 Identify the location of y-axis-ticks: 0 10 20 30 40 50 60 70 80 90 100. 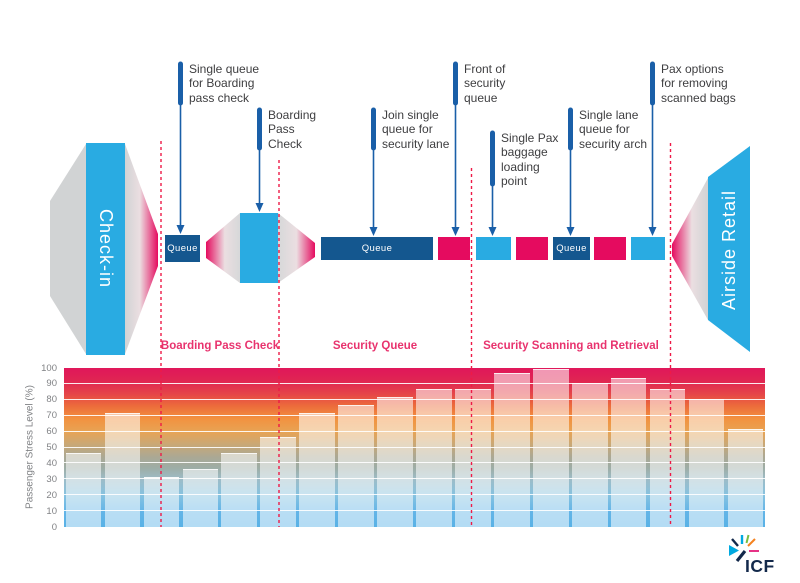
(28, 448).